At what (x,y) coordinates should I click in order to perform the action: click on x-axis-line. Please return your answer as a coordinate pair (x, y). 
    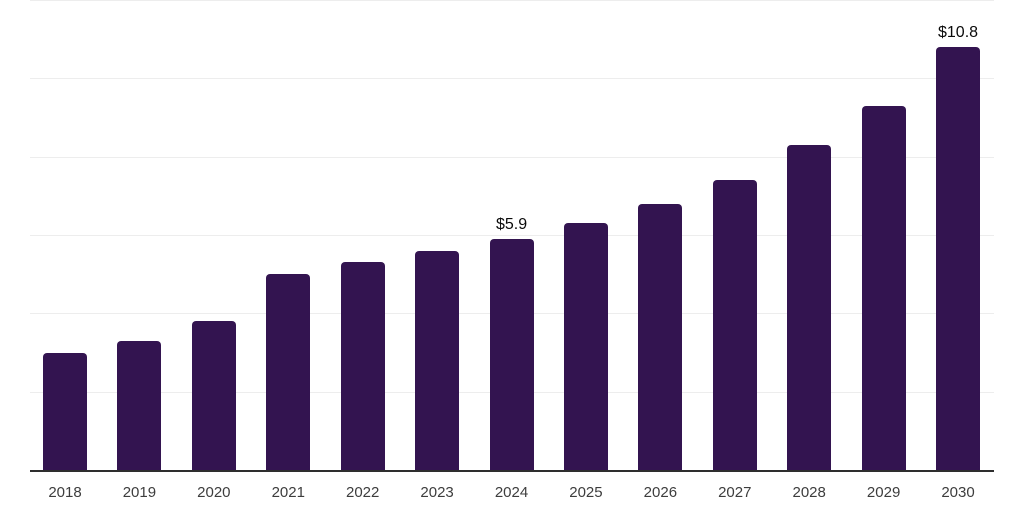
    Looking at the image, I should click on (512, 471).